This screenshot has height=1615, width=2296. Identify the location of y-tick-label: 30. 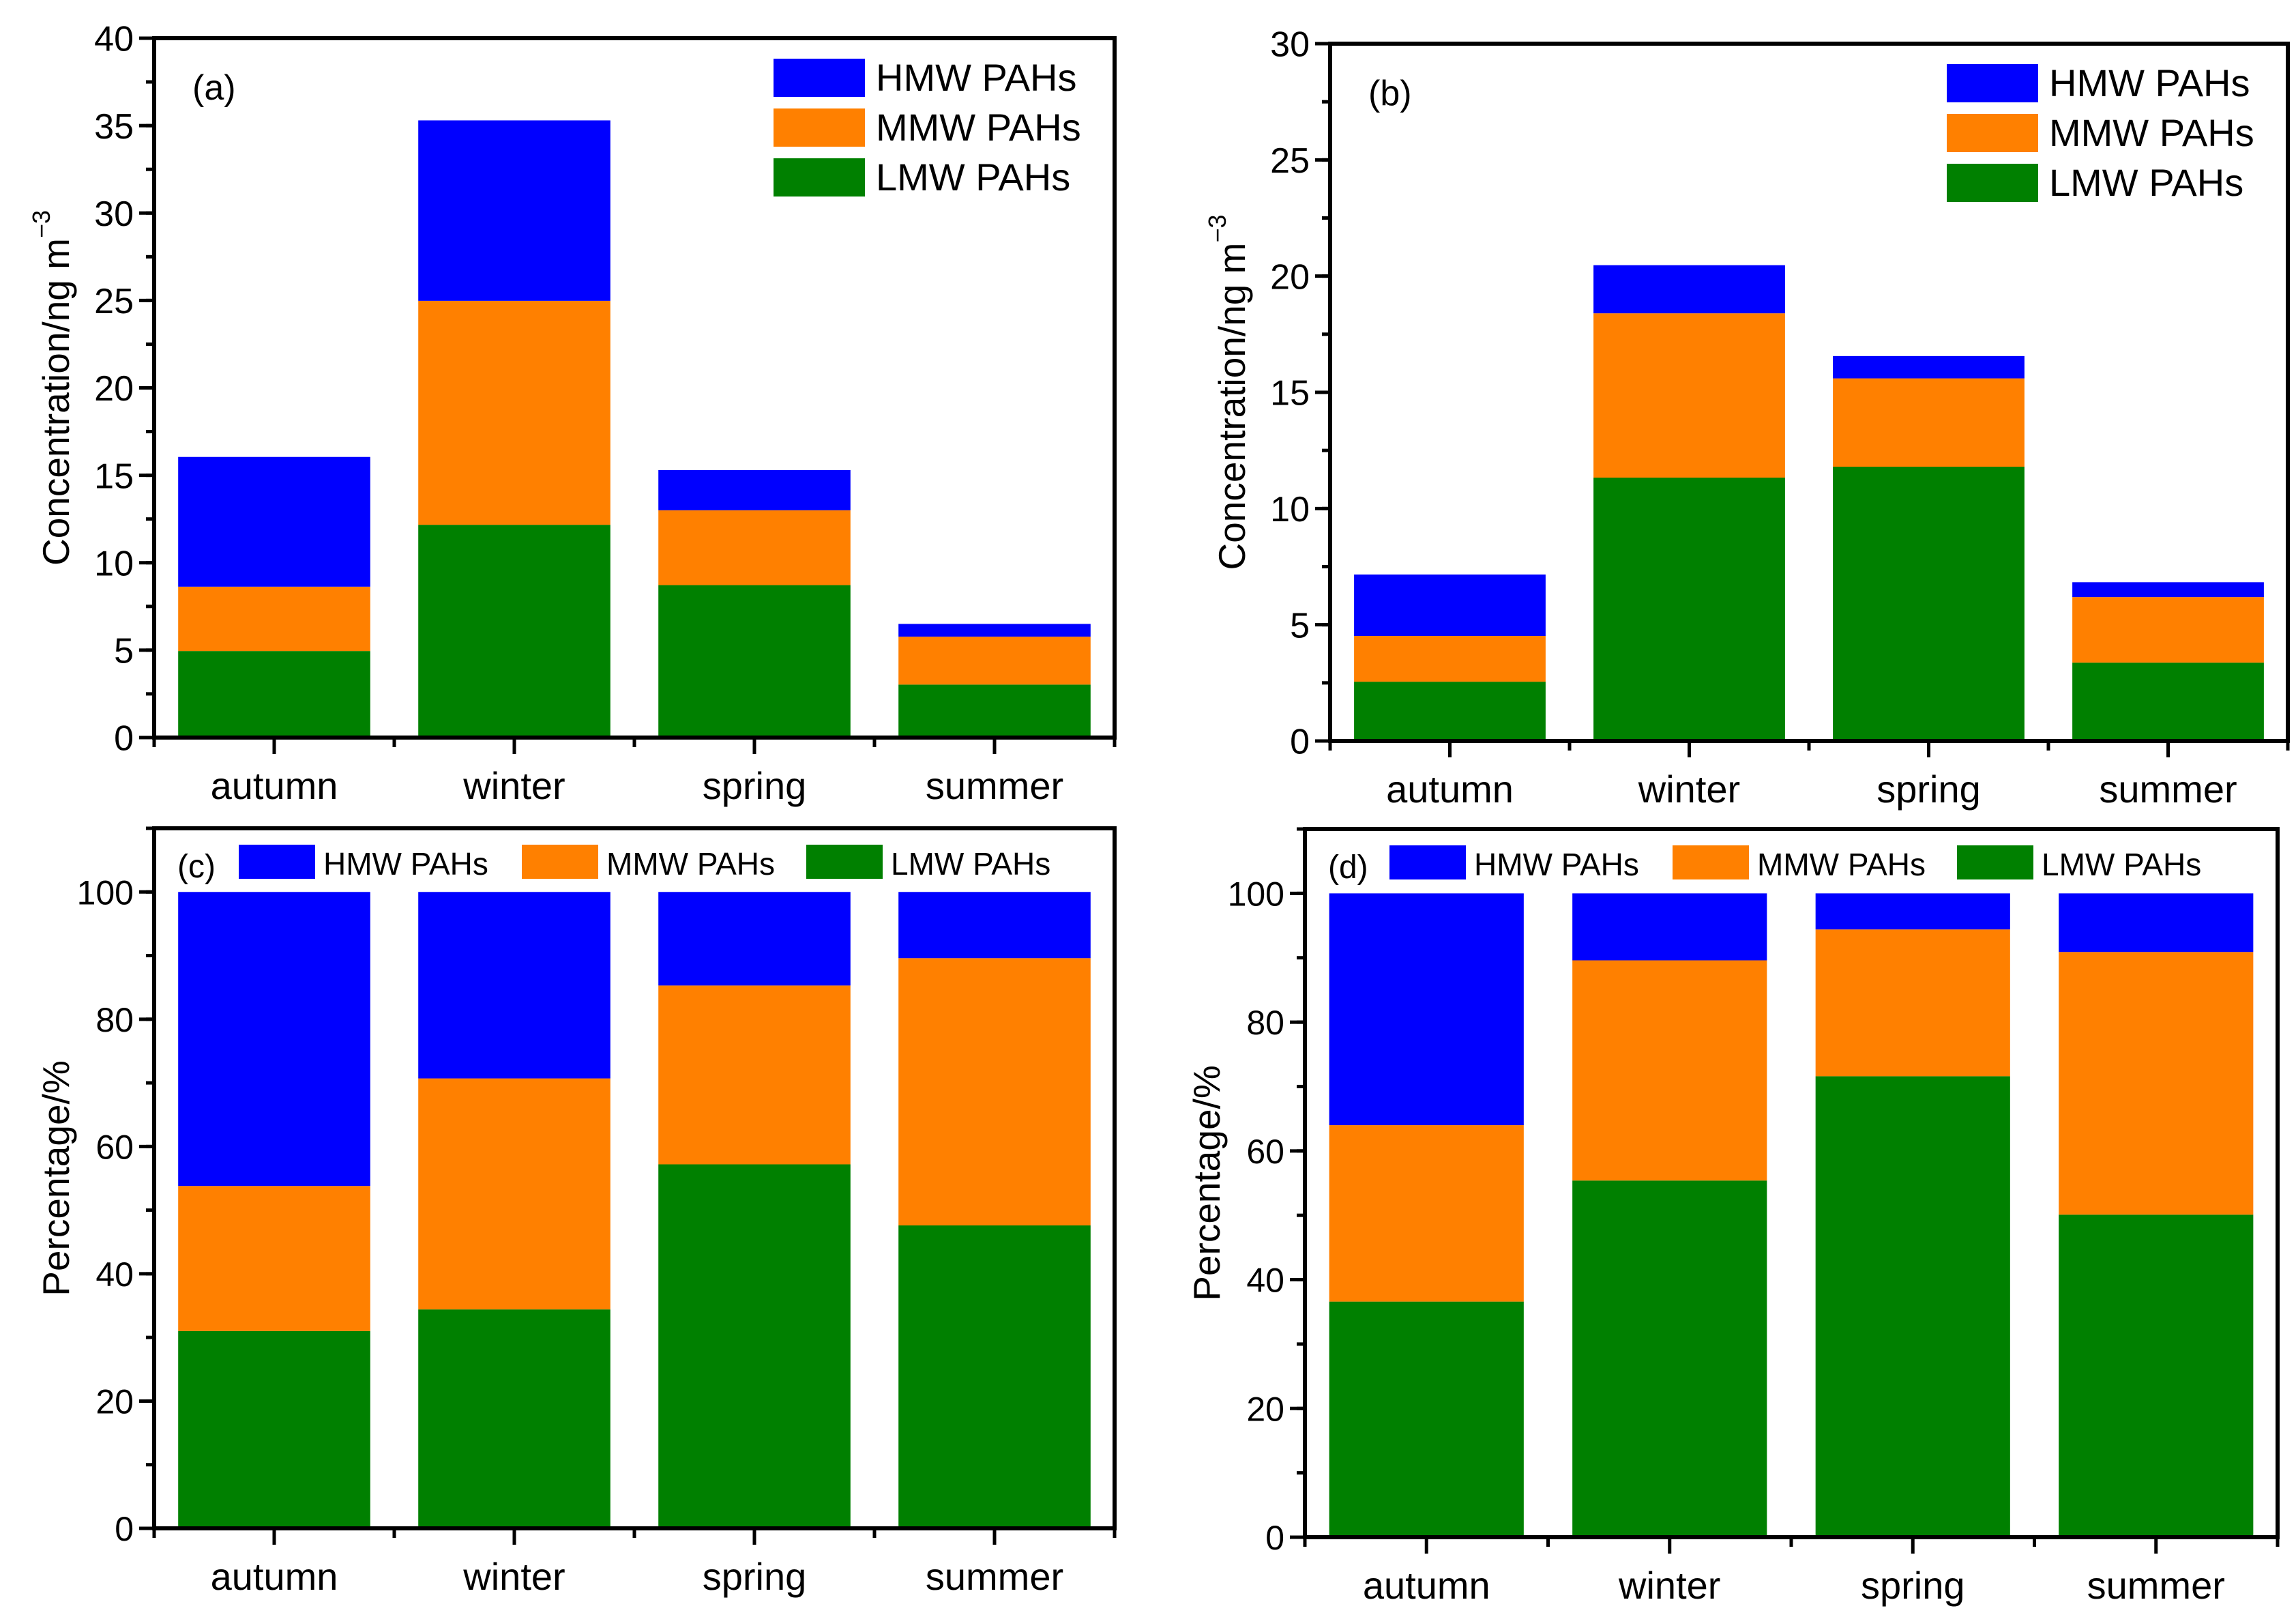
(1290, 45).